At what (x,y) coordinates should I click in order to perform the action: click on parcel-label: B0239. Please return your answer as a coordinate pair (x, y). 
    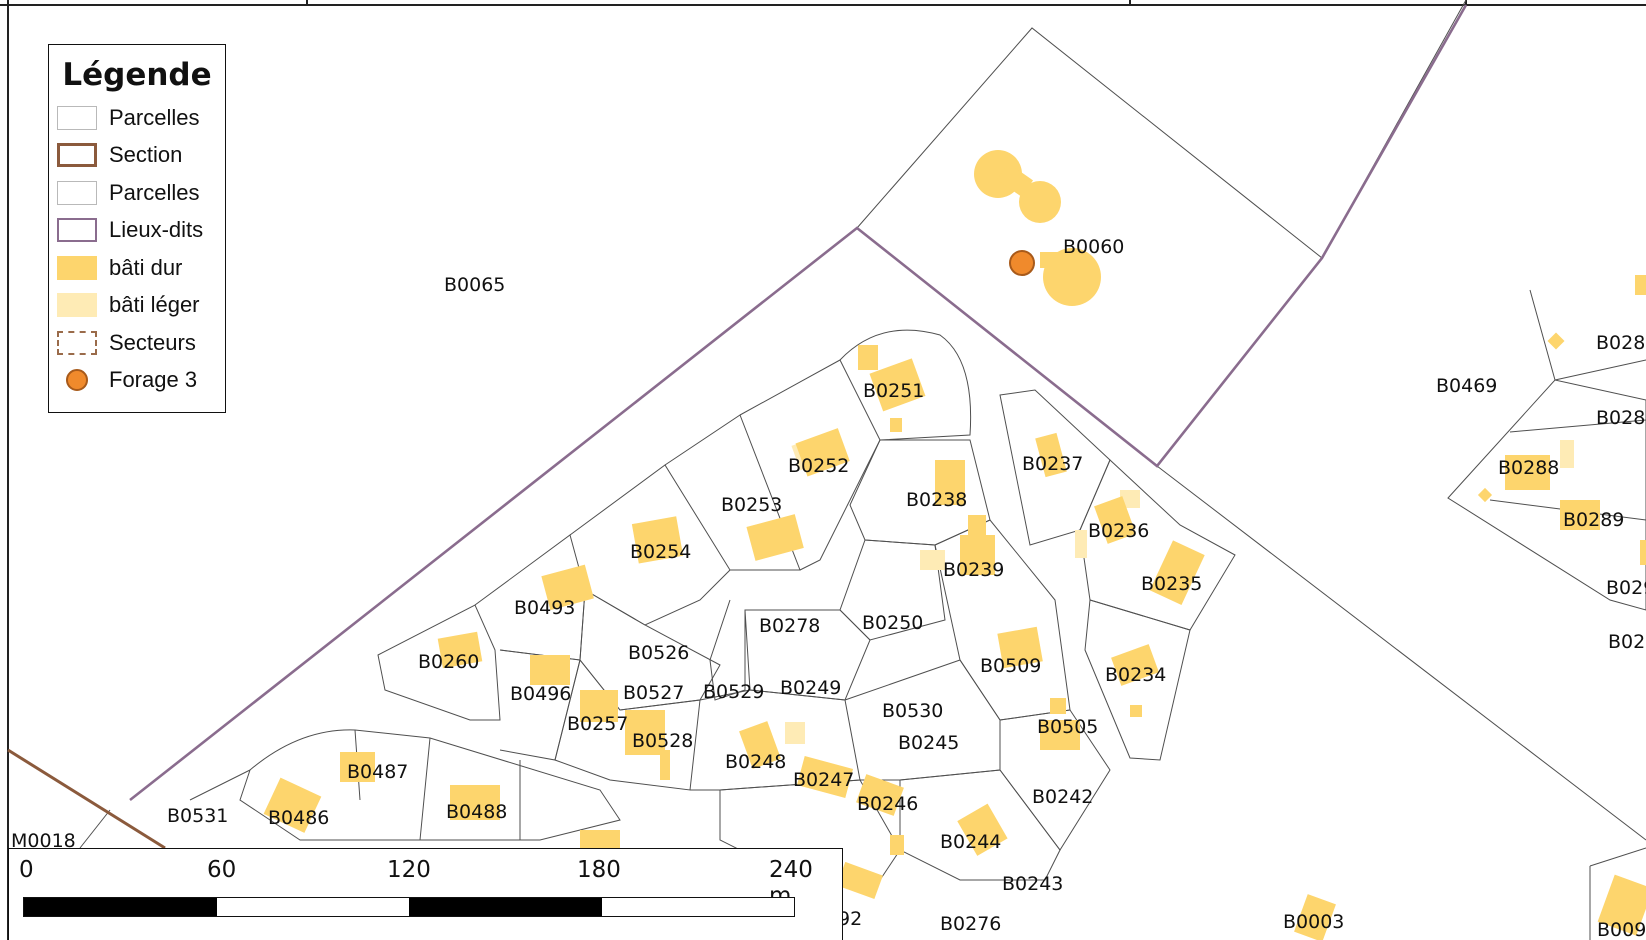
    Looking at the image, I should click on (973, 570).